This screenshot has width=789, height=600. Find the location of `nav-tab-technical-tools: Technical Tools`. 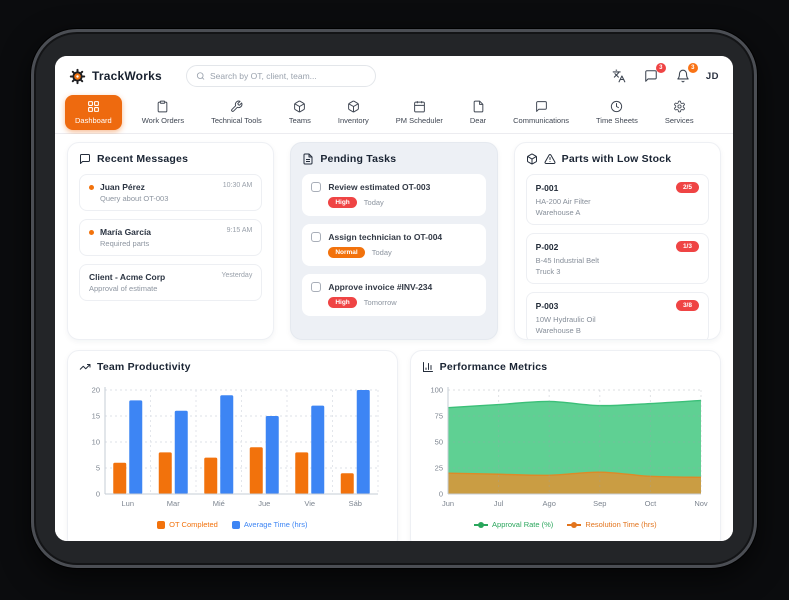

nav-tab-technical-tools: Technical Tools is located at coordinates (236, 112).